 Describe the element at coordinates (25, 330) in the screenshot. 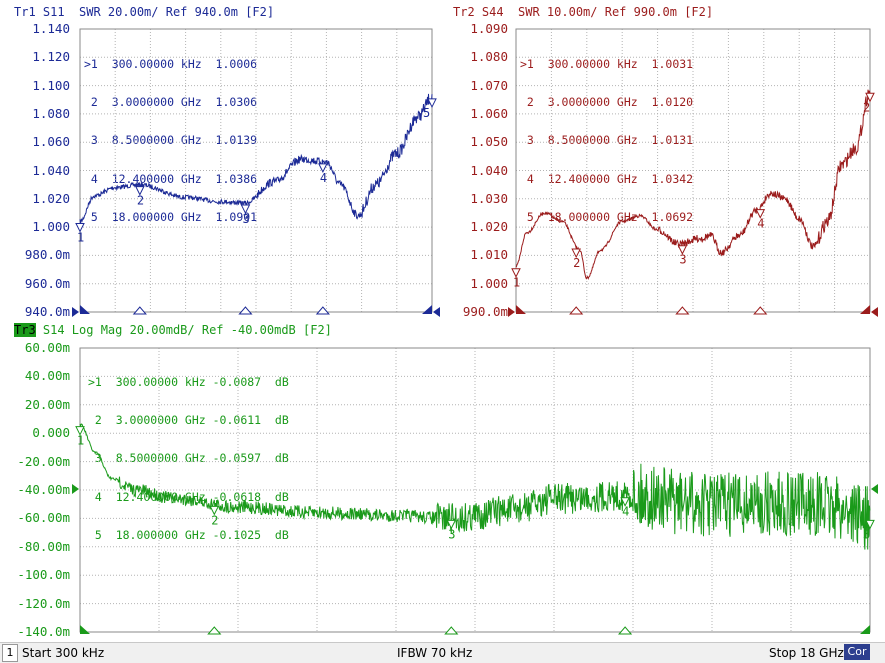

I see `trace3-tag: Tr3` at that location.